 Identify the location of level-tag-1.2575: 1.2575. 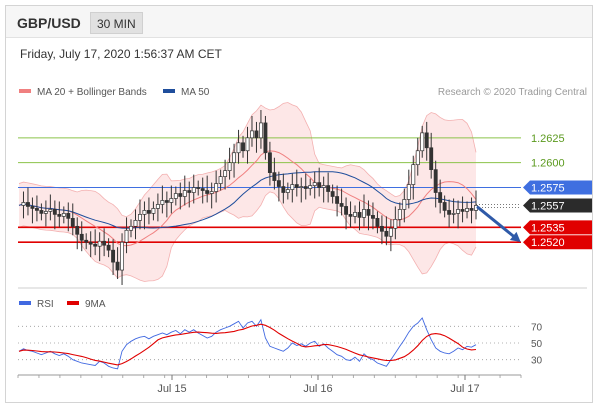
(557, 187).